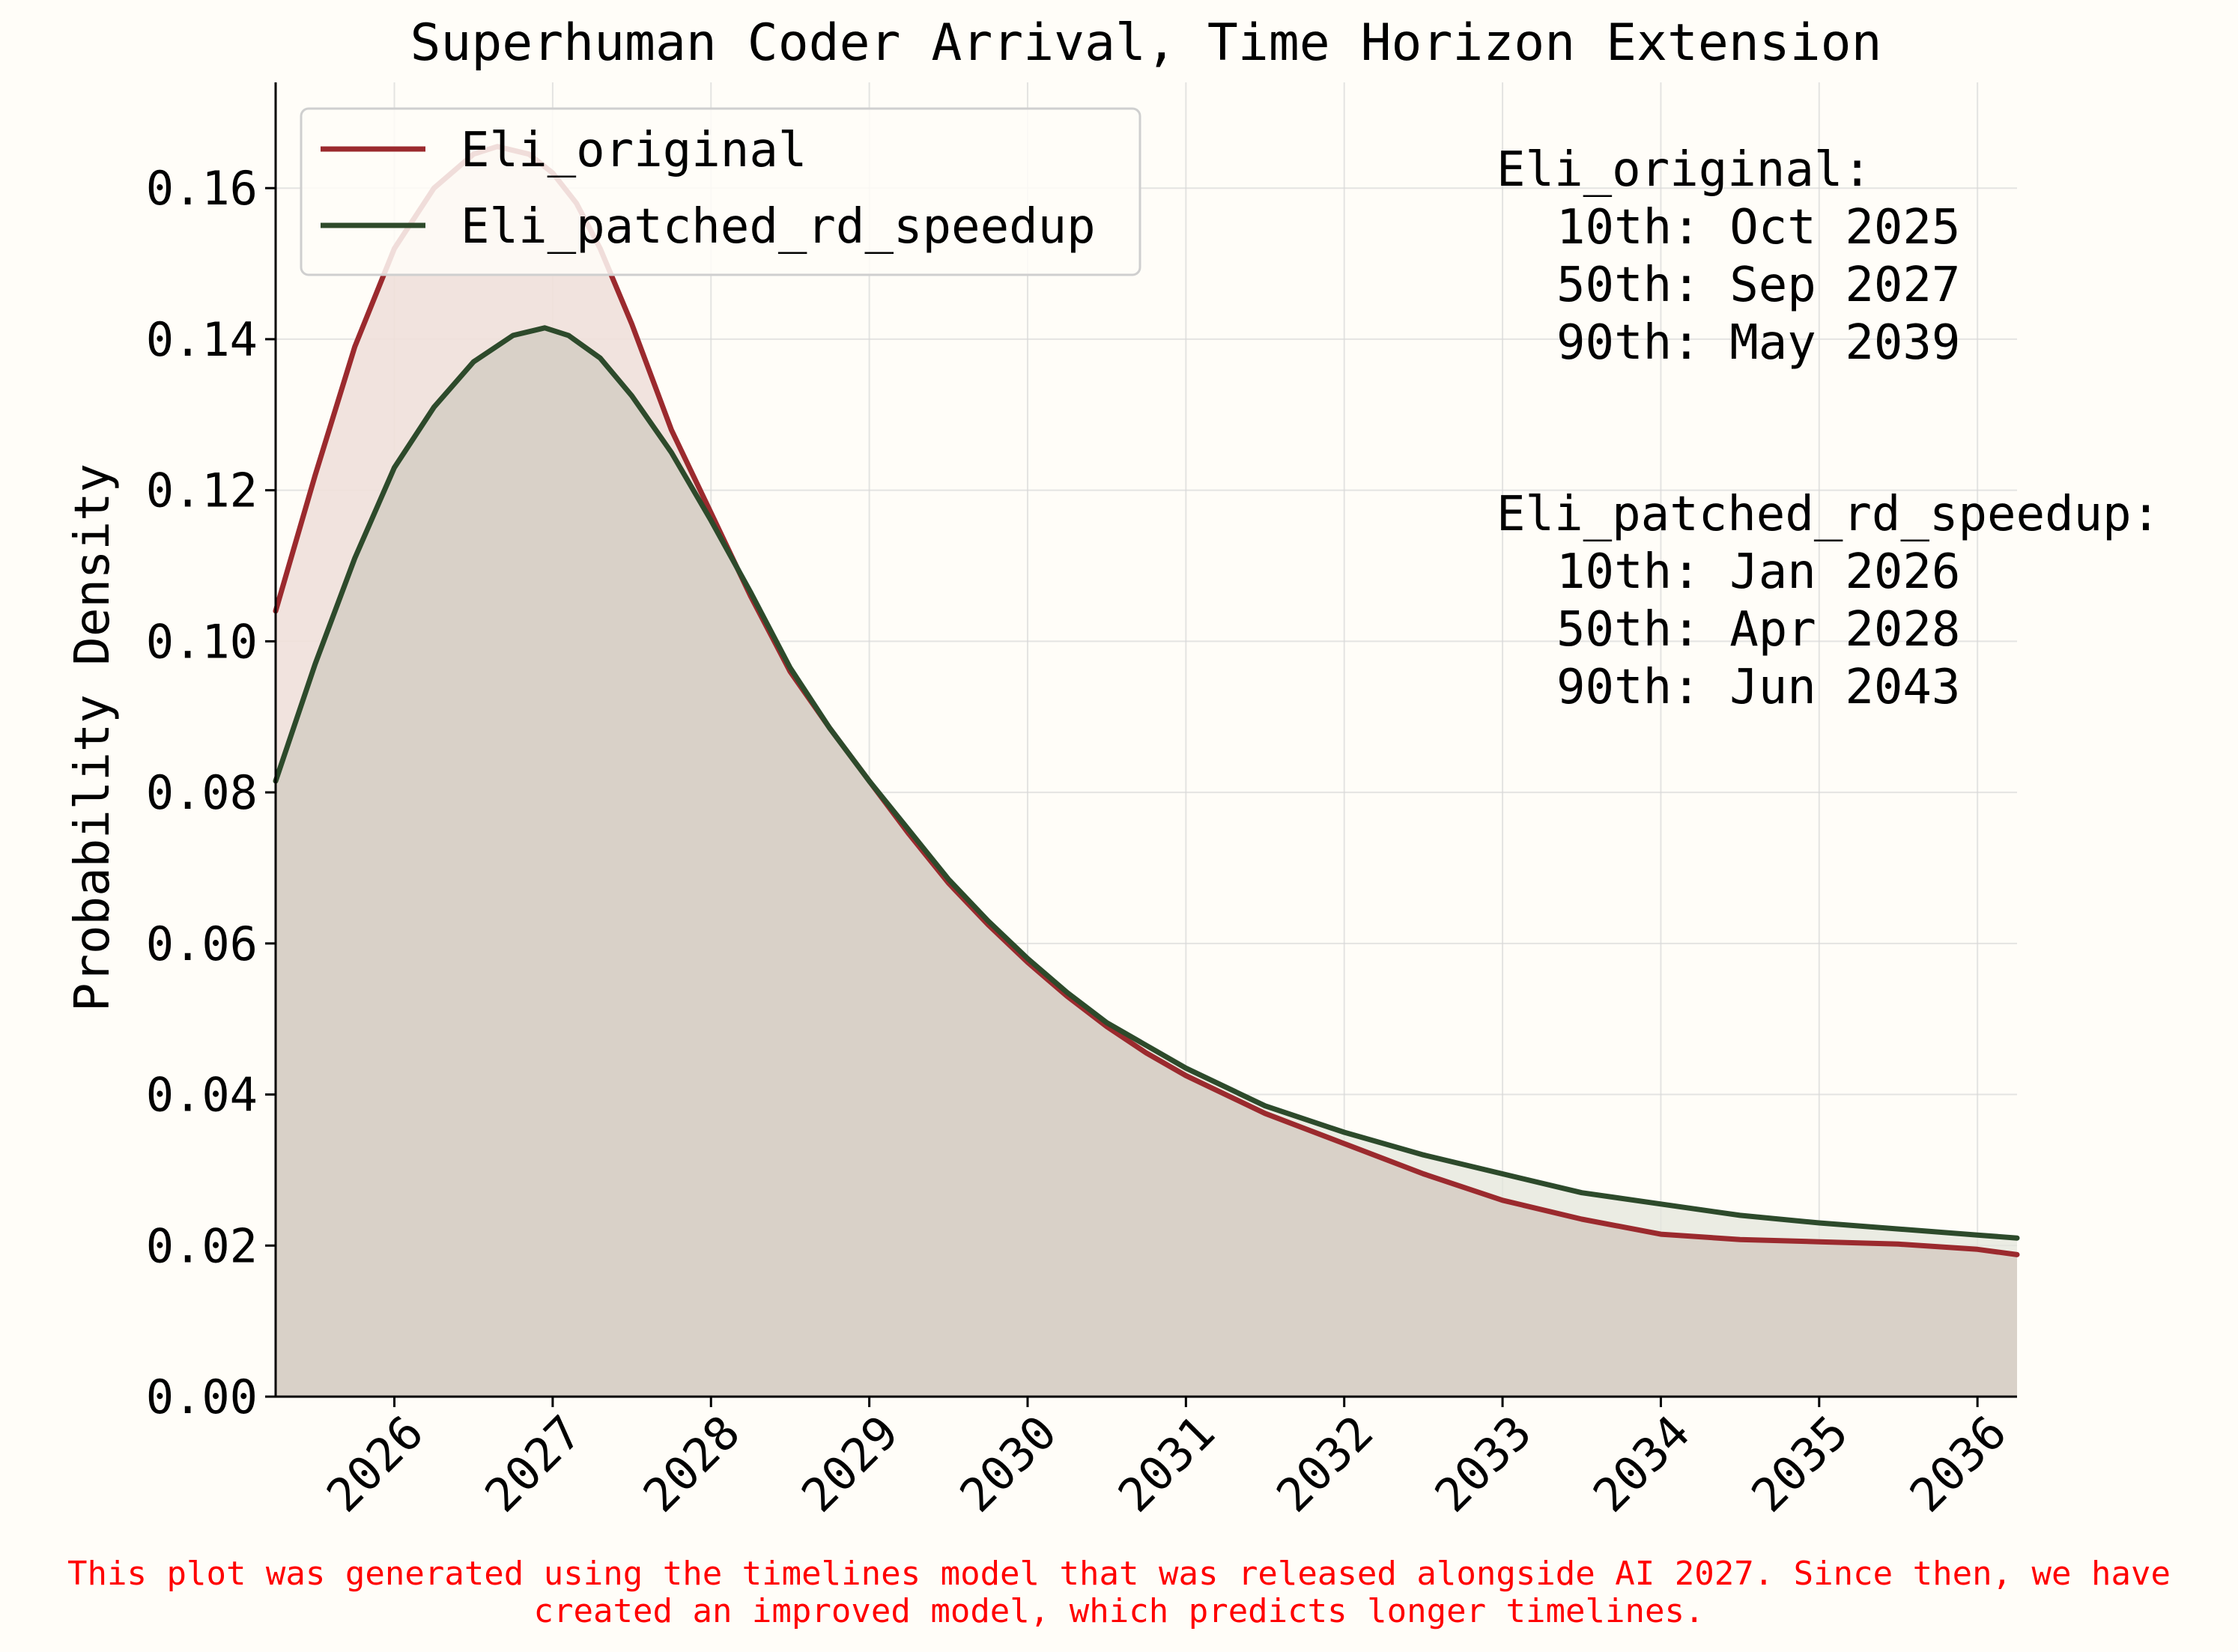  Describe the element at coordinates (202, 1397) in the screenshot. I see `y-tick-label-0.00: 0.00` at that location.